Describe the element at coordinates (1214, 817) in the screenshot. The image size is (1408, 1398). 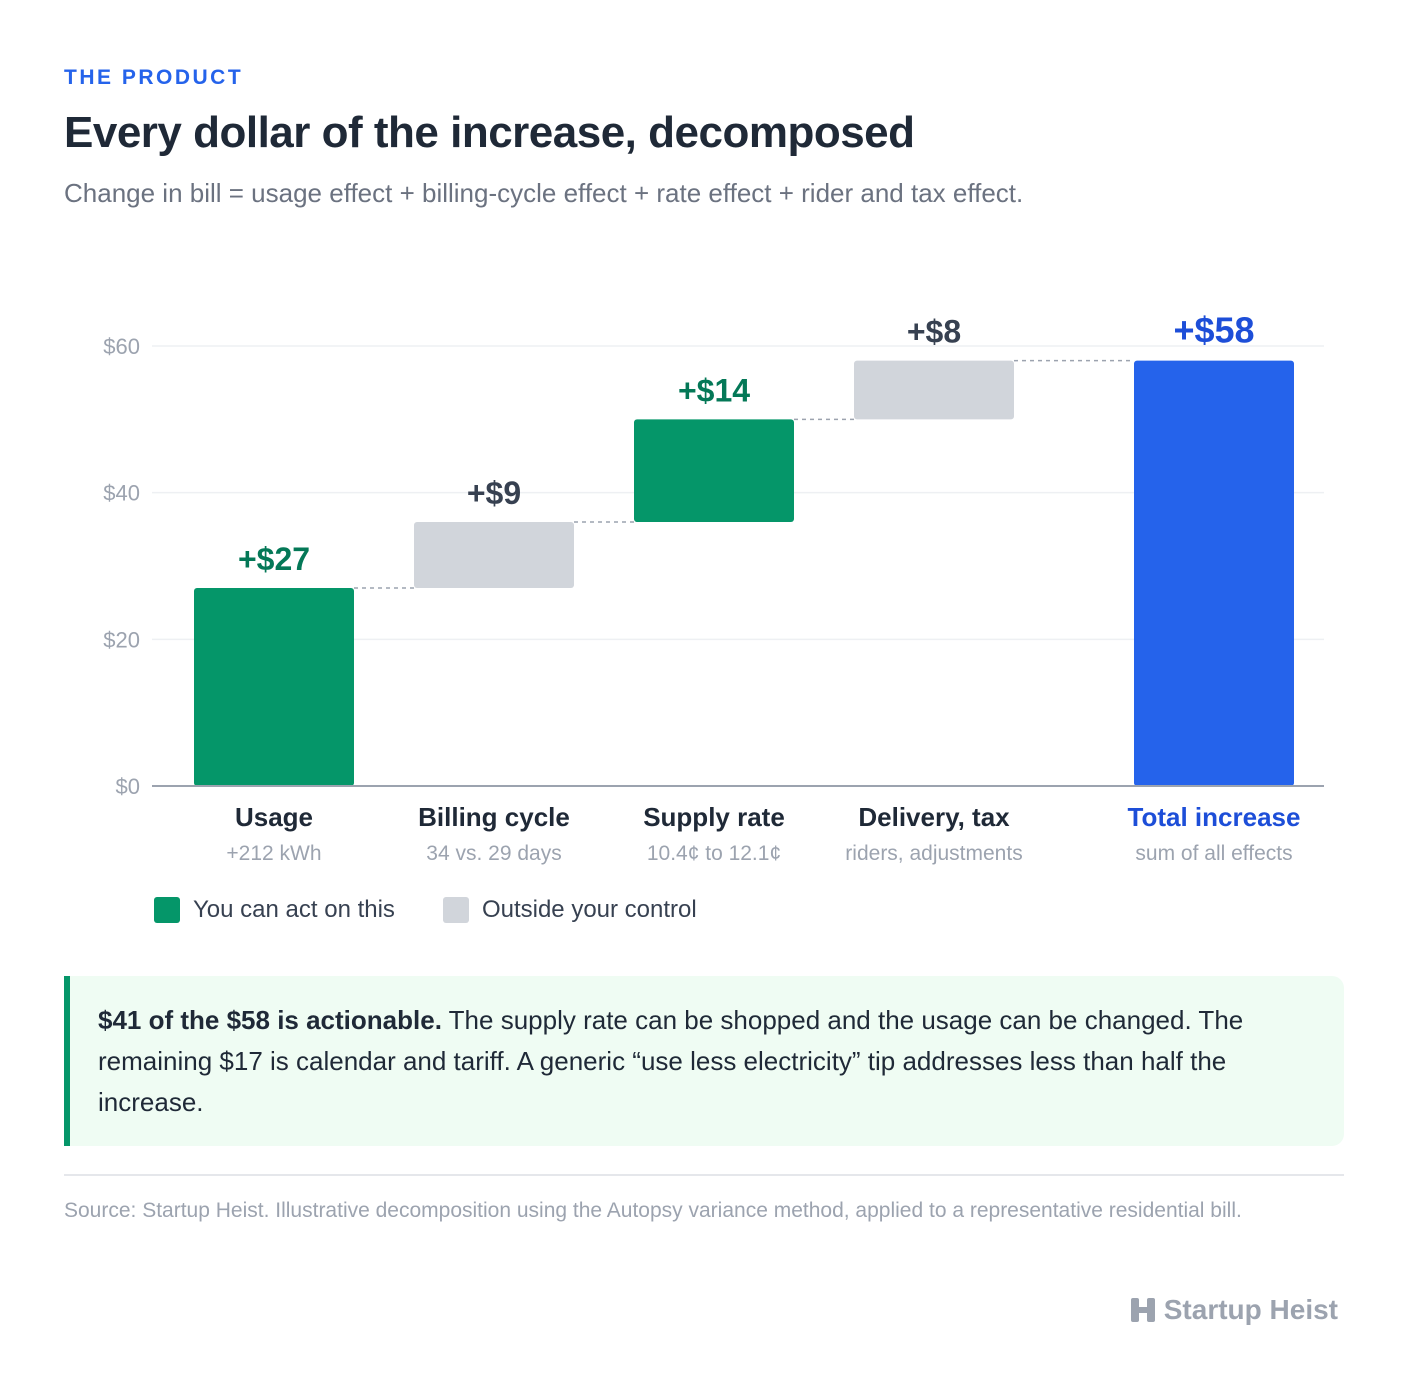
I see `x-tick-label: Total increase` at that location.